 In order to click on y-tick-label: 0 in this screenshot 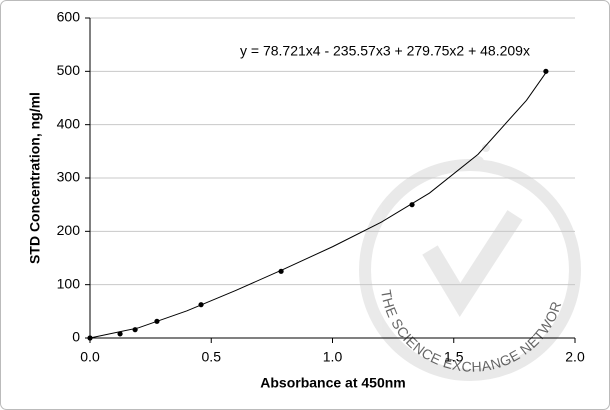, I will do `click(76, 337)`.